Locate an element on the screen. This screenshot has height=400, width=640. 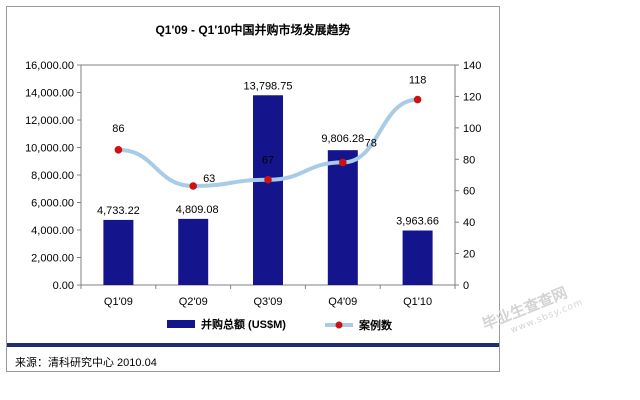
line-data-label: 86 is located at coordinates (118, 129).